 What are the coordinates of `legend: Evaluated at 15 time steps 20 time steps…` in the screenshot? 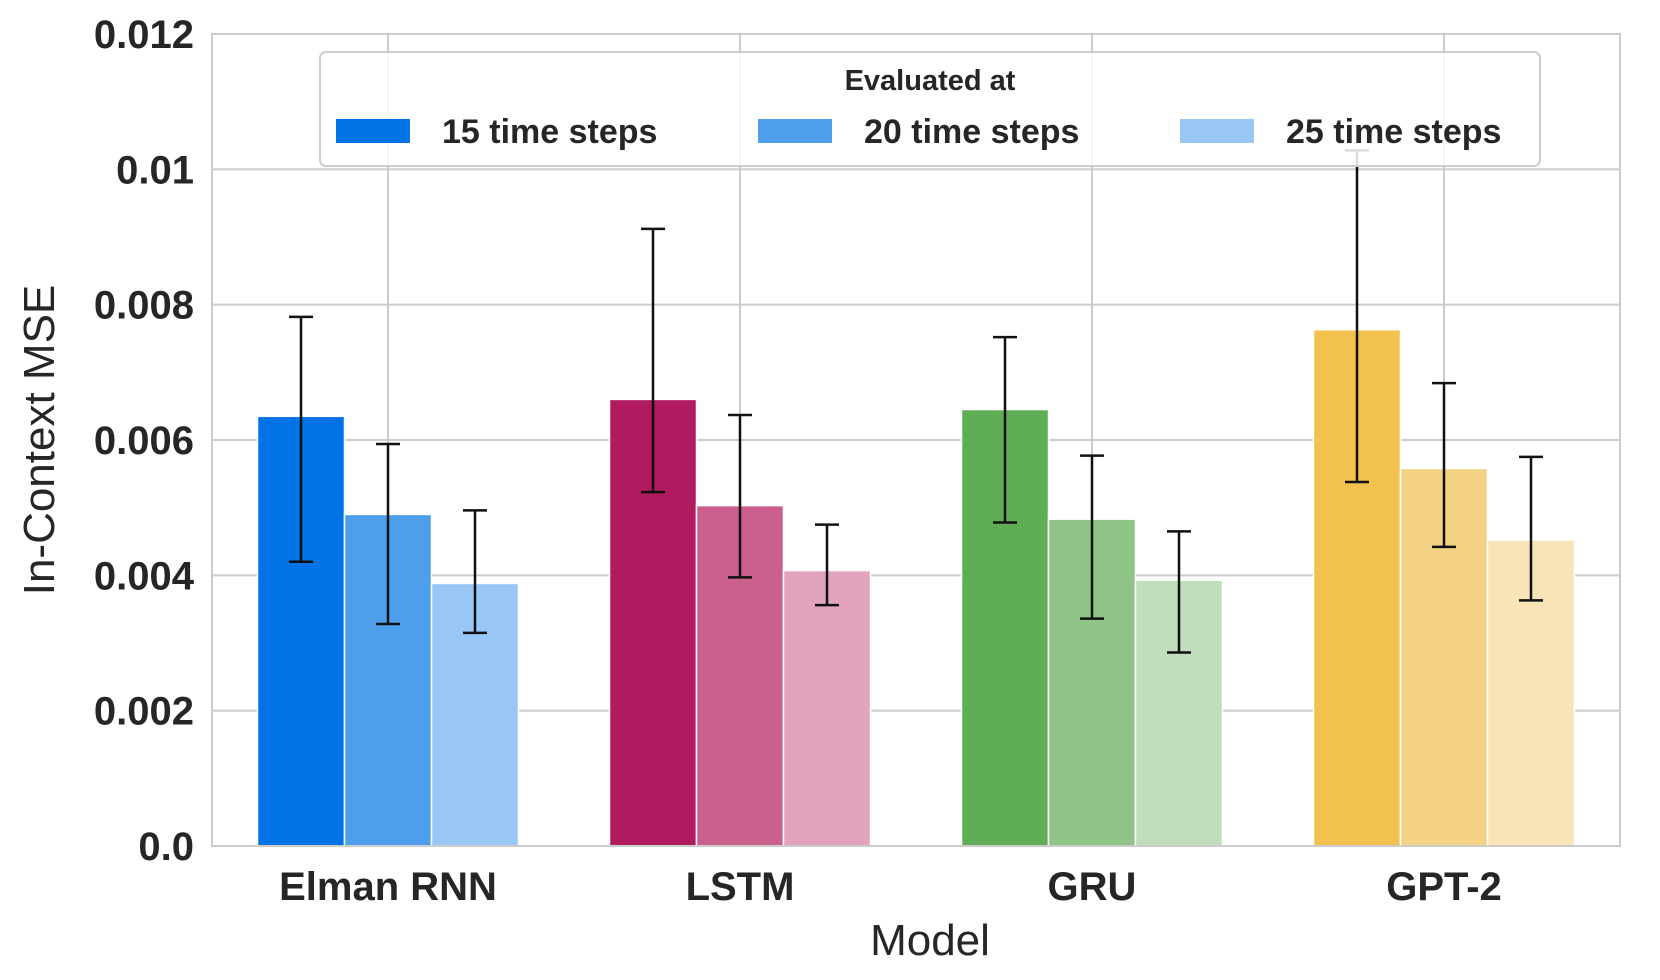 It's located at (930, 109).